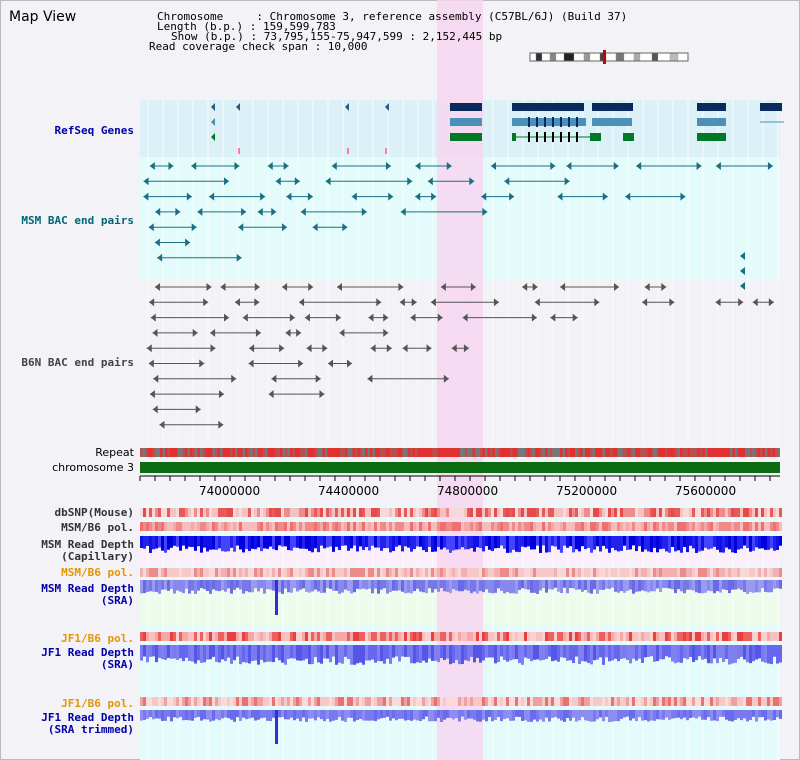 Image resolution: width=800 pixels, height=760 pixels. Describe the element at coordinates (77, 362) in the screenshot. I see `b6n-bac-label: B6N BAC end pairs` at that location.